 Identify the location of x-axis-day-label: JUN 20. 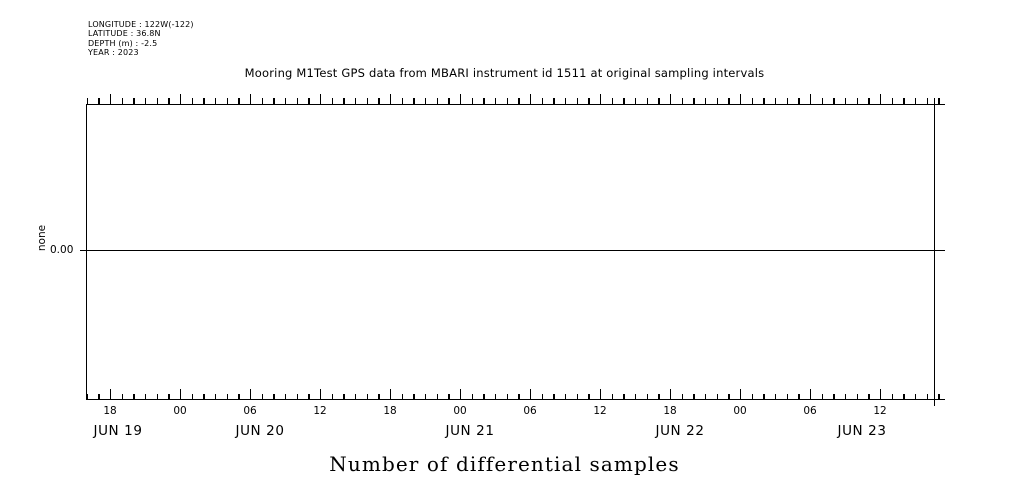
(260, 431).